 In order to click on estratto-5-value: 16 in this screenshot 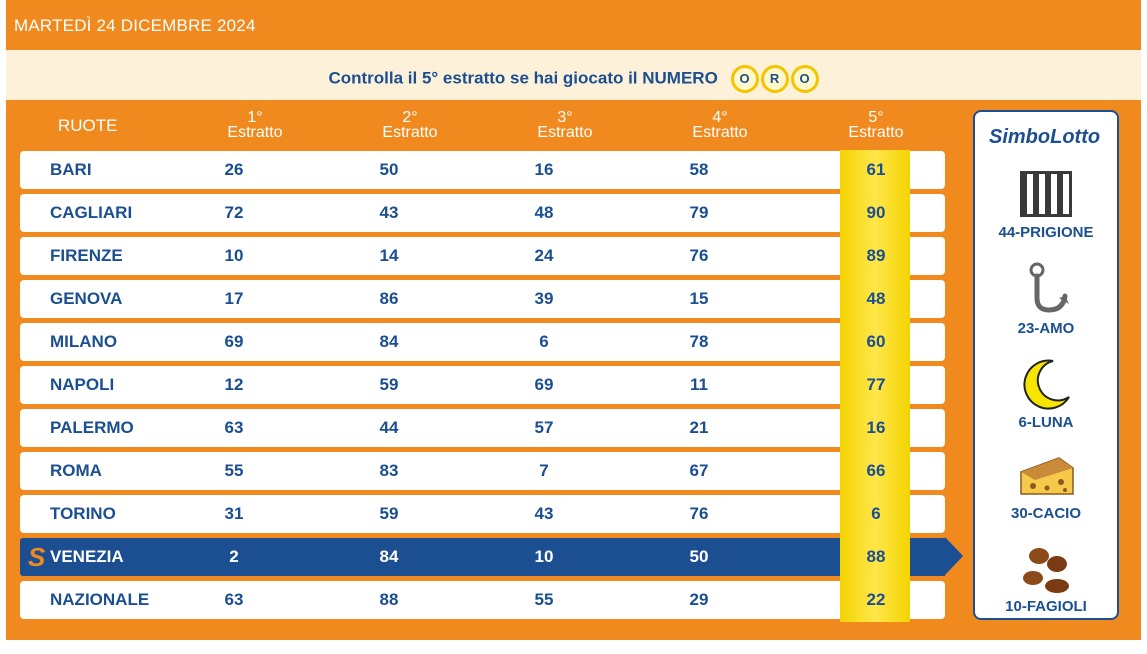, I will do `click(876, 427)`.